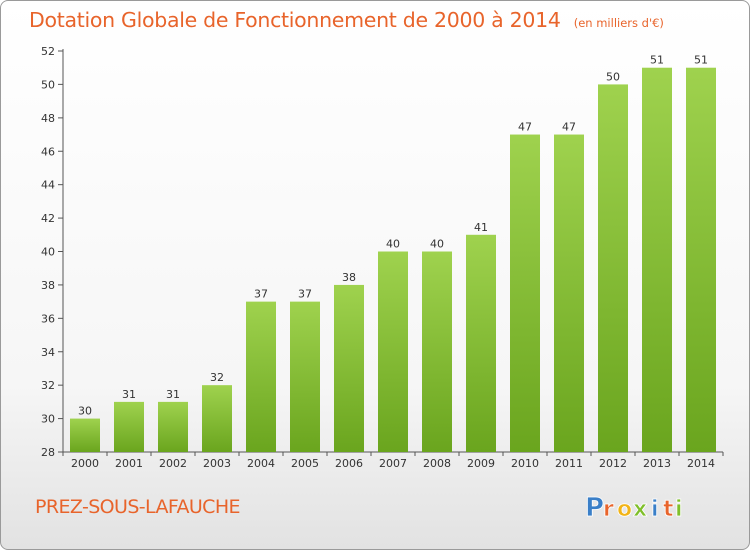  What do you see at coordinates (613, 76) in the screenshot?
I see `data-label: 50` at bounding box center [613, 76].